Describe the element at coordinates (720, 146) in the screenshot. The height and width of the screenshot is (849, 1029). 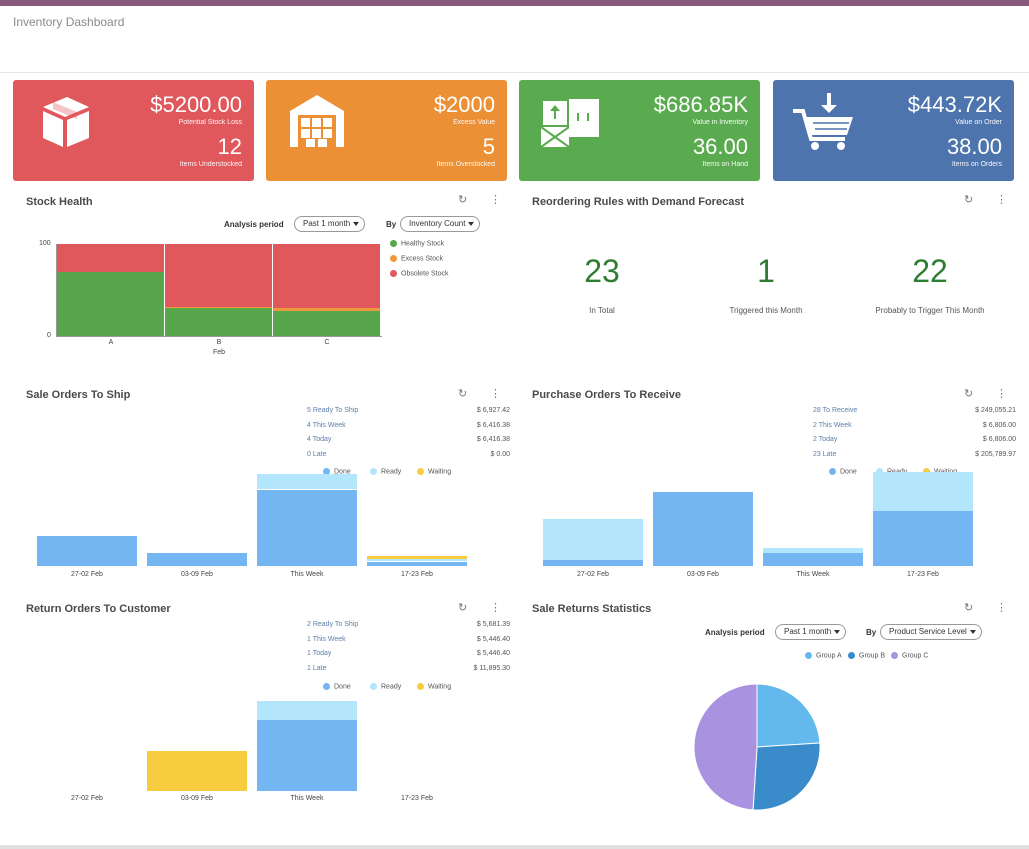
I see `kpi-value-secondary: 36.00` at that location.